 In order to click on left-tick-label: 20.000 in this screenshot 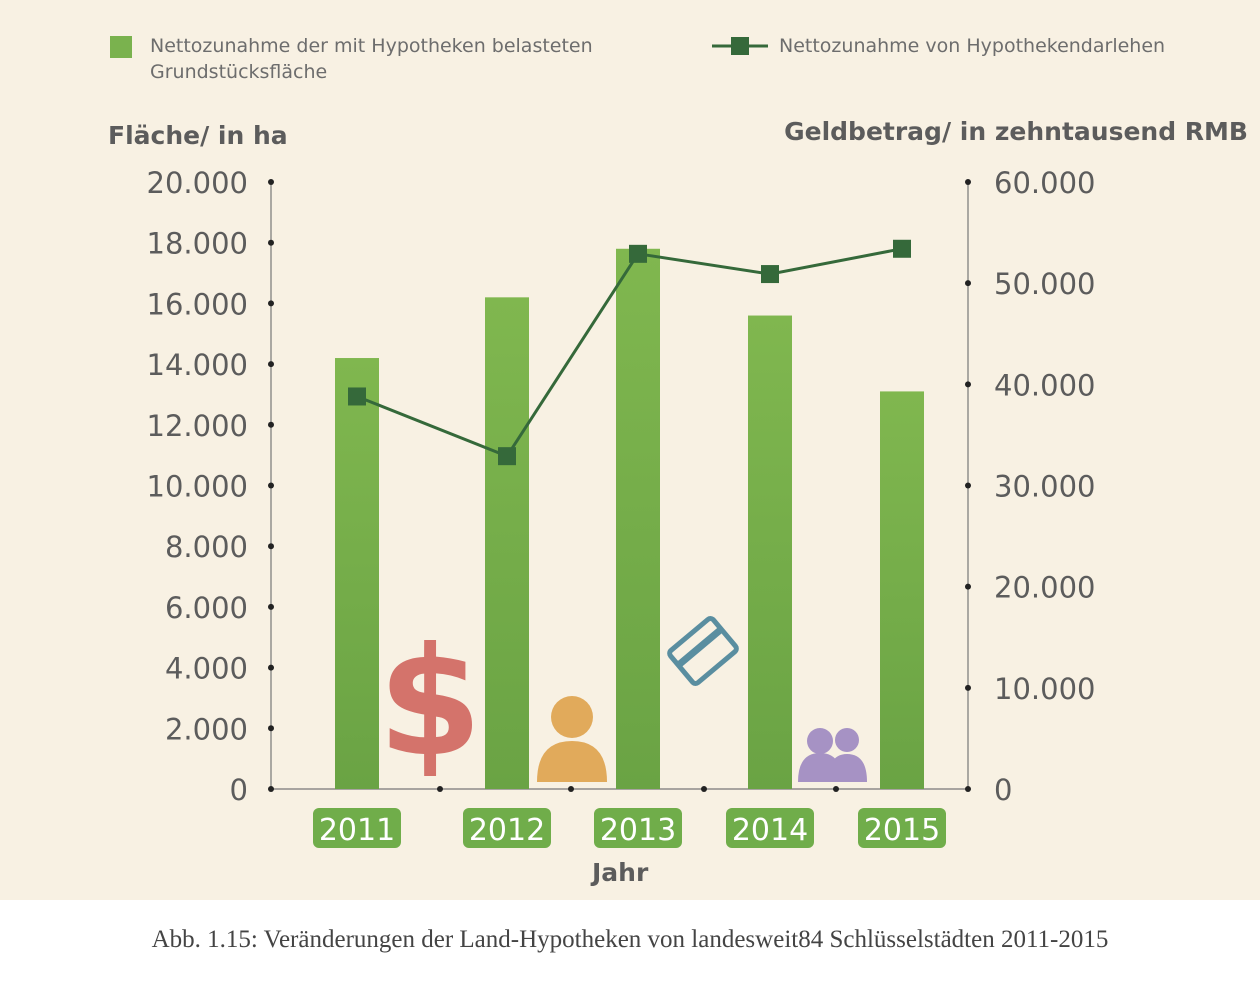, I will do `click(197, 183)`.